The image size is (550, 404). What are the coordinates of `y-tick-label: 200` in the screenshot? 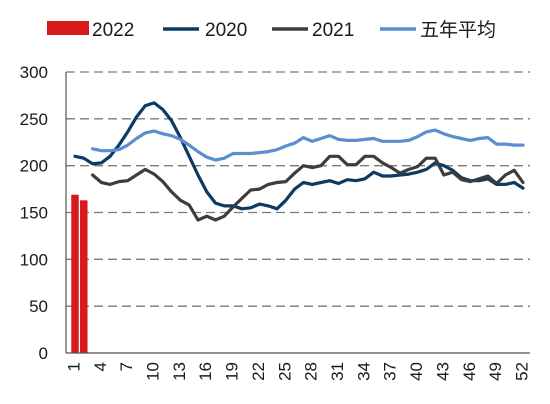 It's located at (34, 166).